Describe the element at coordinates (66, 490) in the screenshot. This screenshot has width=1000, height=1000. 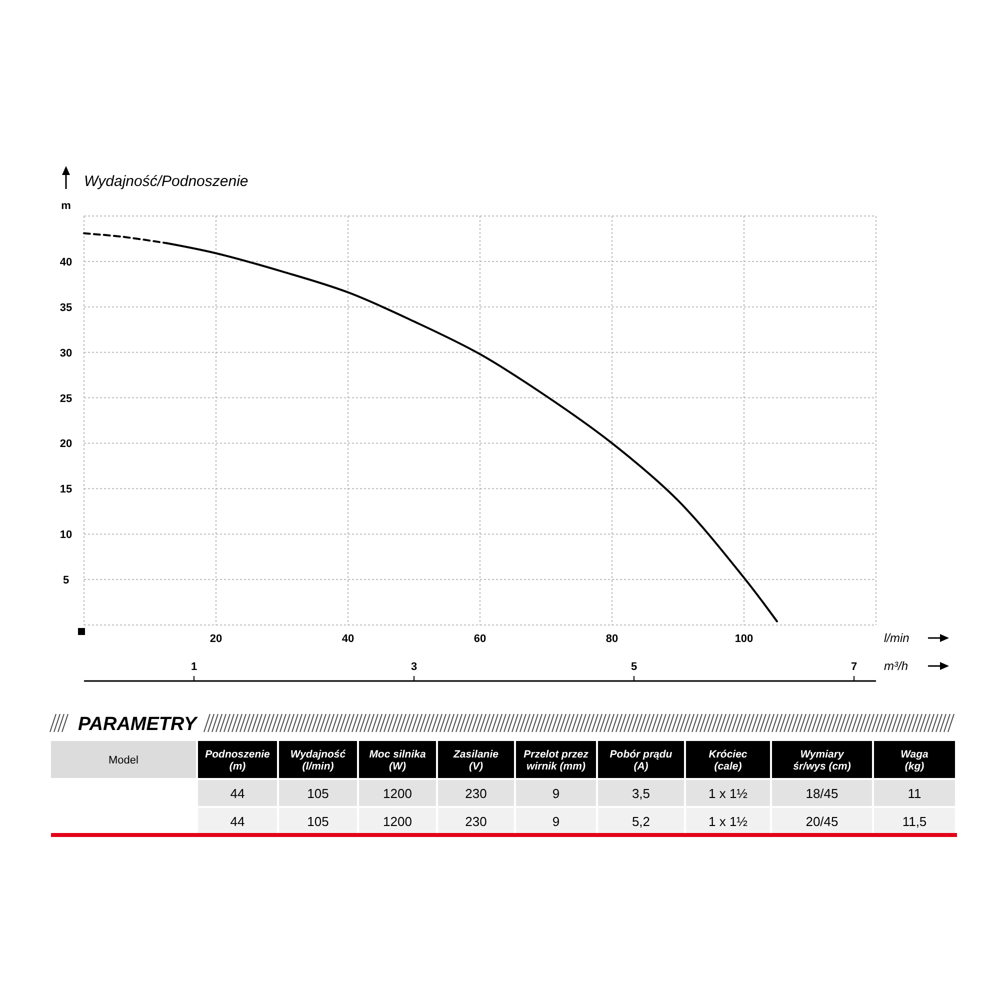
I see `y-tick-label: 15` at that location.